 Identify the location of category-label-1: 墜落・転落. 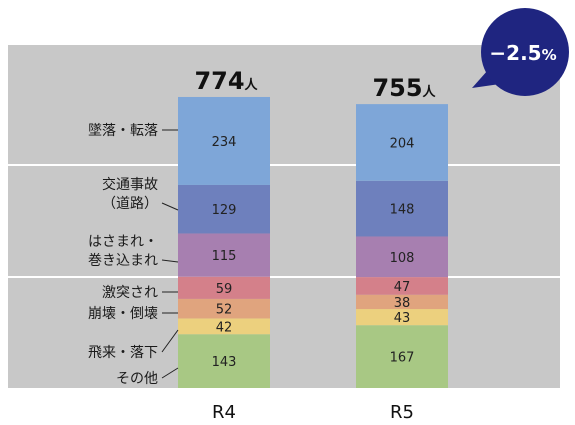
(123, 131).